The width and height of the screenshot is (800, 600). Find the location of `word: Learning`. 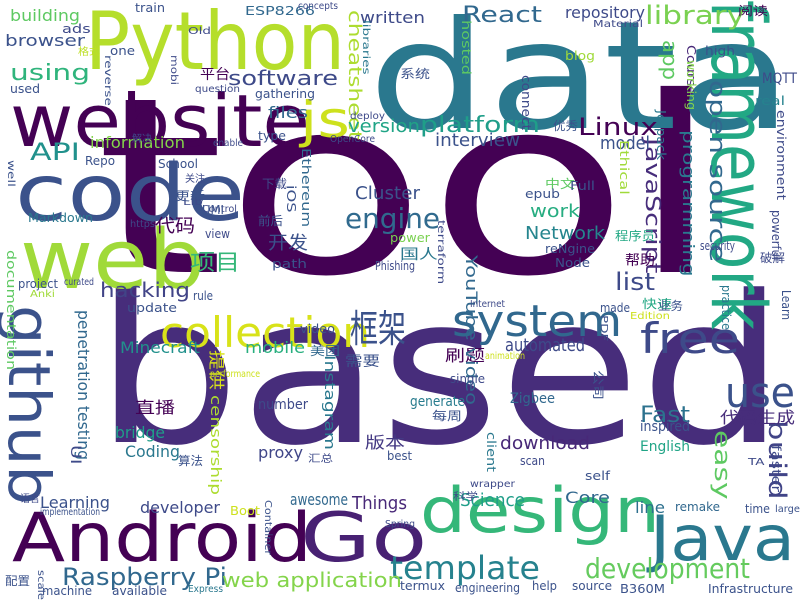

word: Learning is located at coordinates (75, 502).